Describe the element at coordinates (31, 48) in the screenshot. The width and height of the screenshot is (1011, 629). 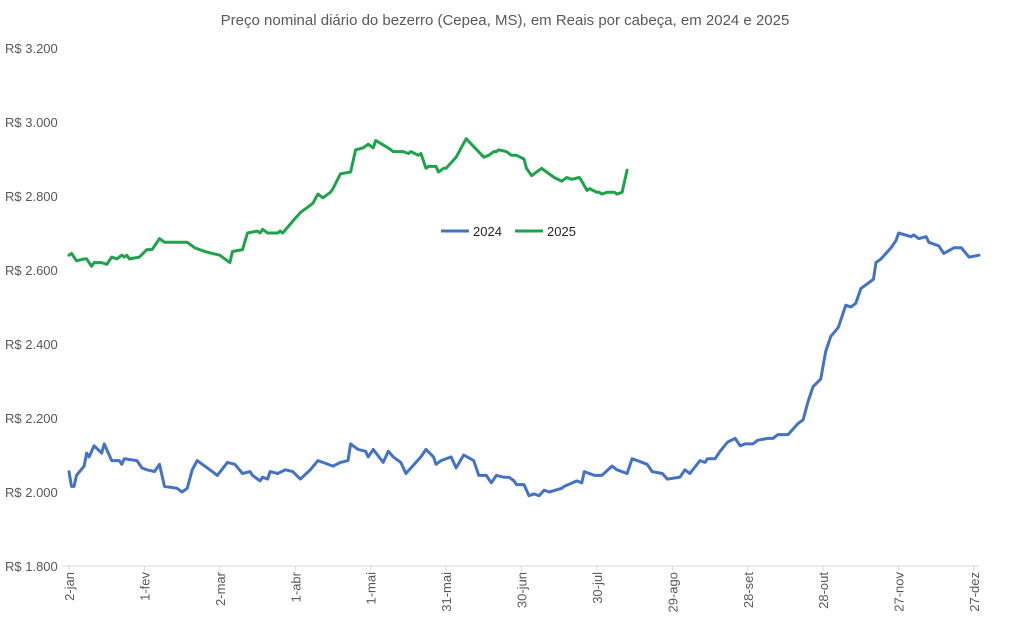
I see `y-tick-label: R$ 3.200` at that location.